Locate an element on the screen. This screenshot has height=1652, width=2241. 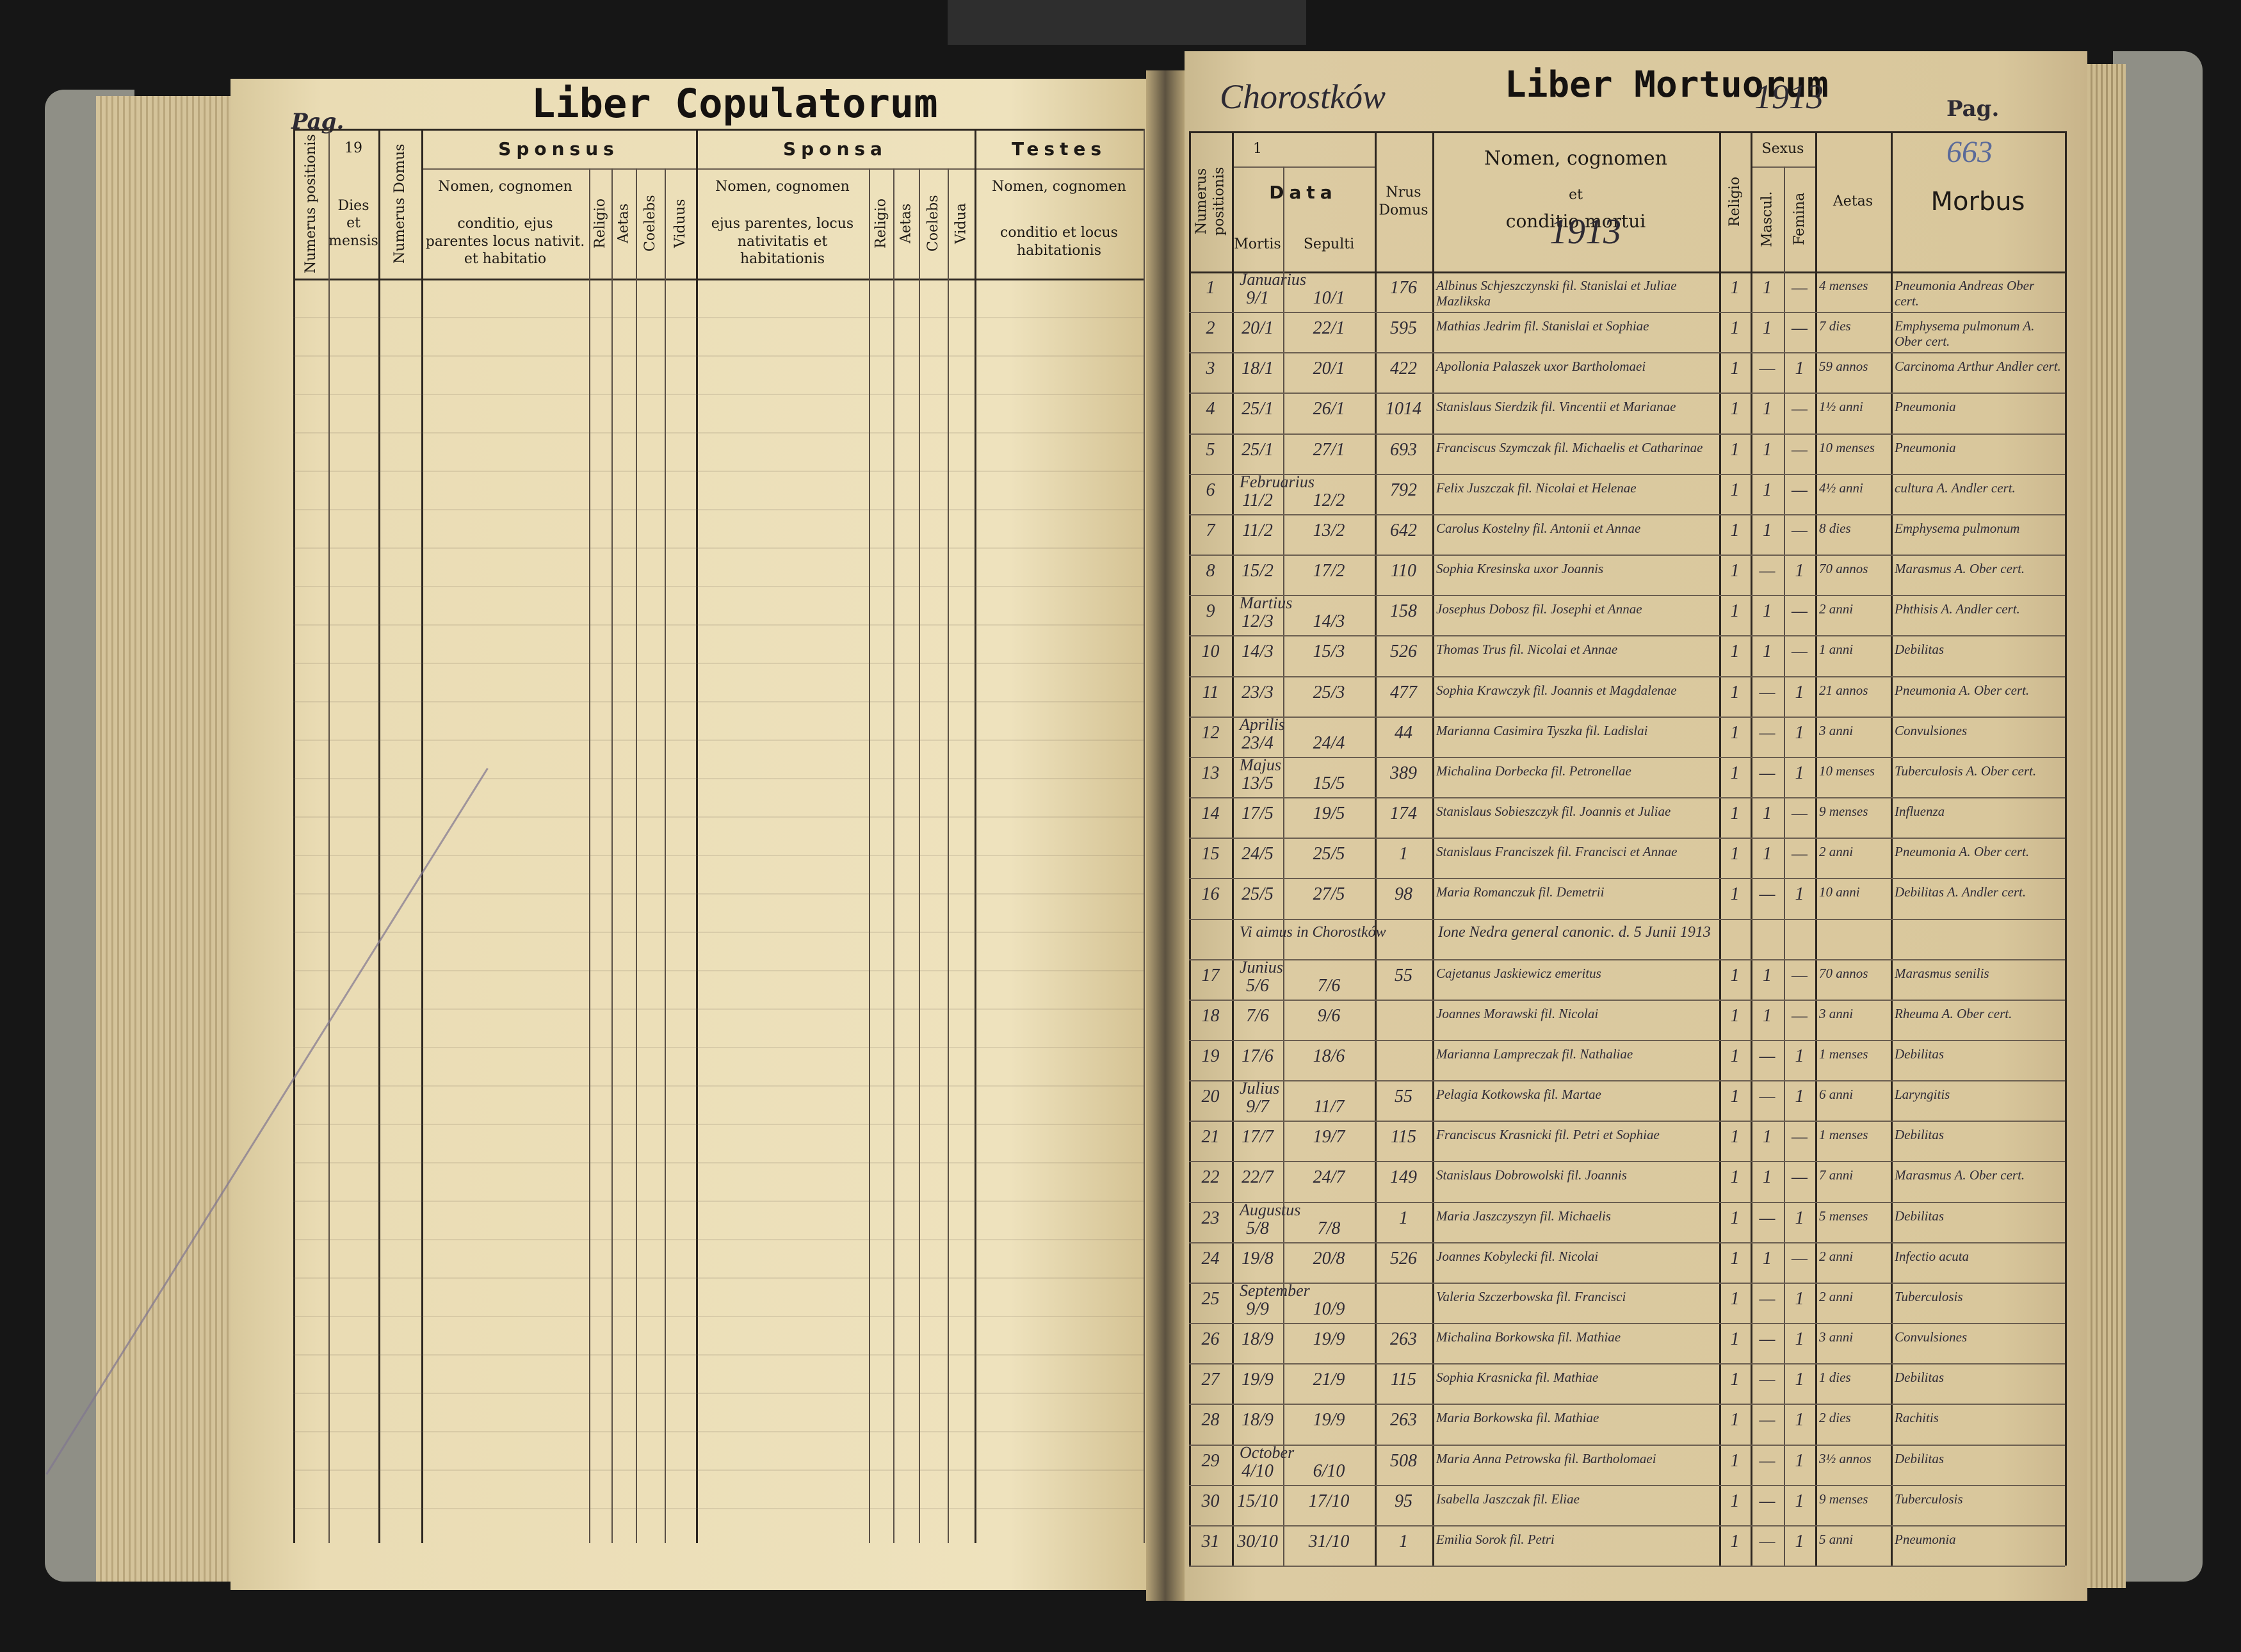
entry-aetas: 9 menses is located at coordinates (1843, 812).